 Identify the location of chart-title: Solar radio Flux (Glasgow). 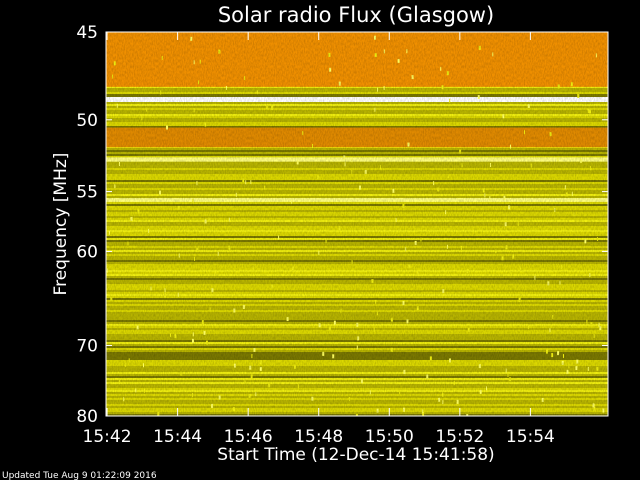
(356, 15).